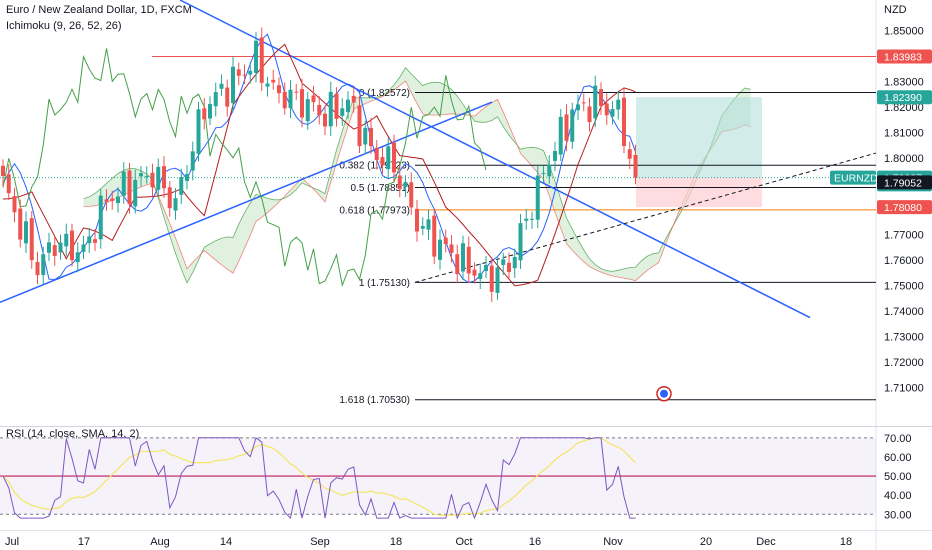 The height and width of the screenshot is (550, 932). I want to click on rsi-tick-label: 60.00, so click(898, 458).